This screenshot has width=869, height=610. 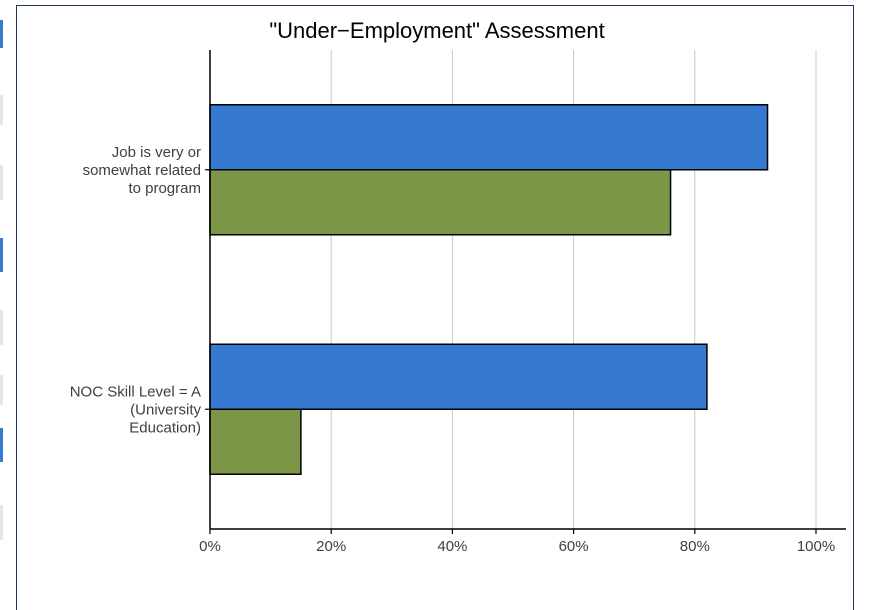 What do you see at coordinates (164, 188) in the screenshot?
I see `y-tick-label: to program` at bounding box center [164, 188].